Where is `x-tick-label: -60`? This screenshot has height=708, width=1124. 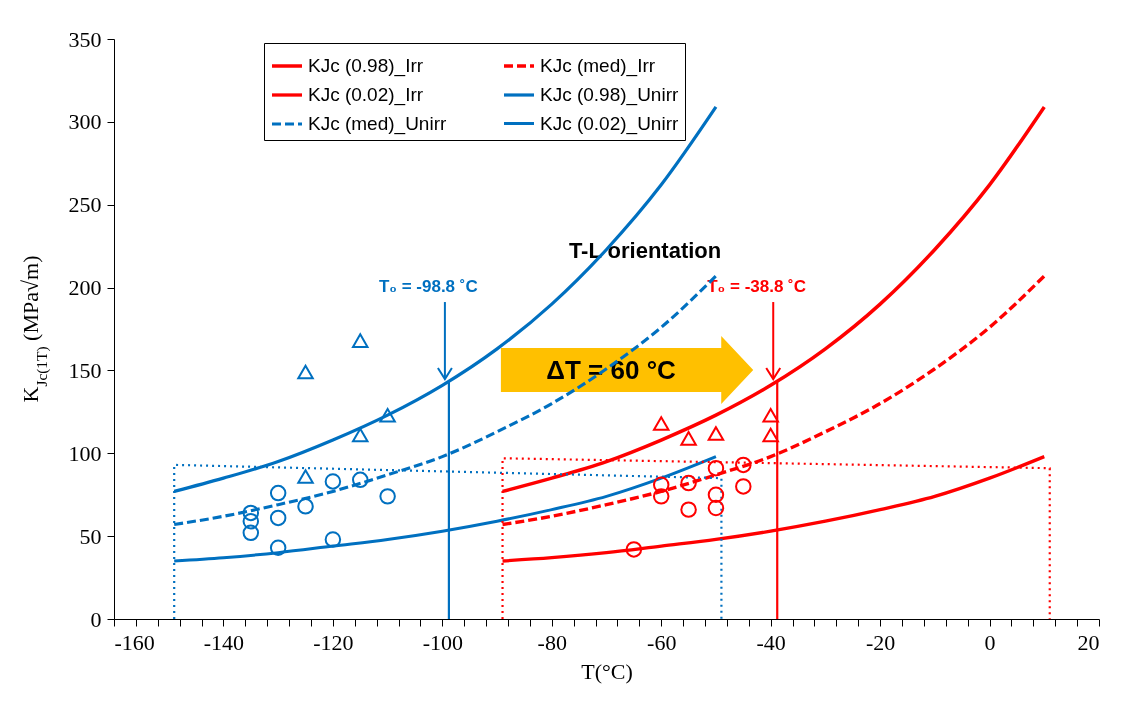
x-tick-label: -60 is located at coordinates (662, 642).